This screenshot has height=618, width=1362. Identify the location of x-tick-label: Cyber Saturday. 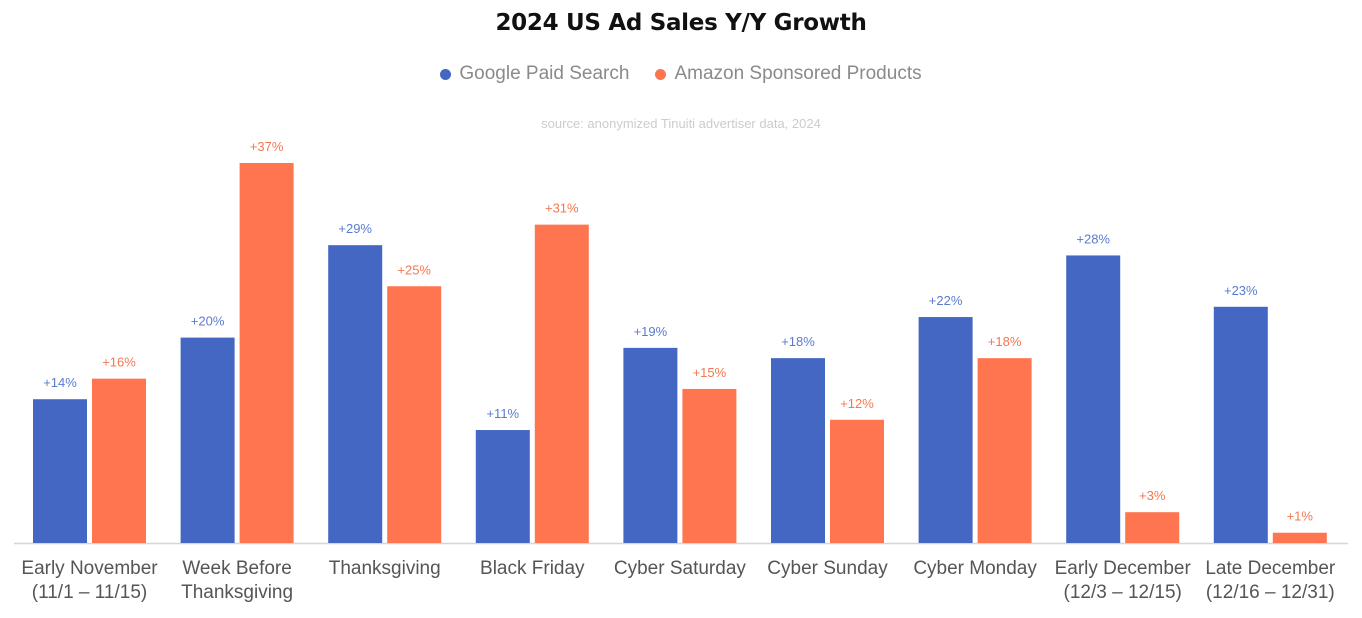
(680, 568).